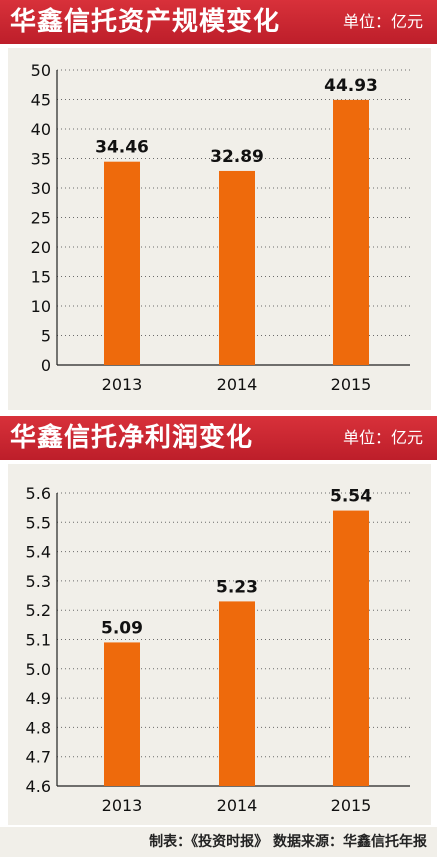 Image resolution: width=437 pixels, height=857 pixels. Describe the element at coordinates (122, 263) in the screenshot. I see `chart1-bar-2013` at that location.